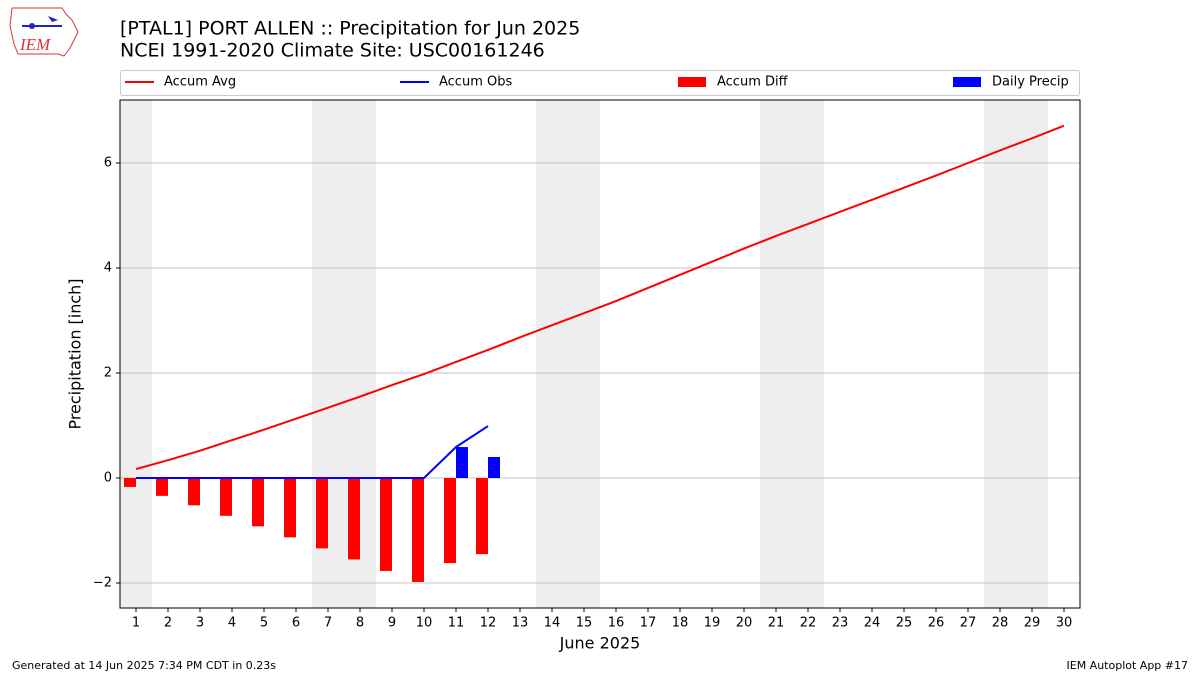 The image size is (1200, 675). I want to click on y-tick-label: 4, so click(108, 268).